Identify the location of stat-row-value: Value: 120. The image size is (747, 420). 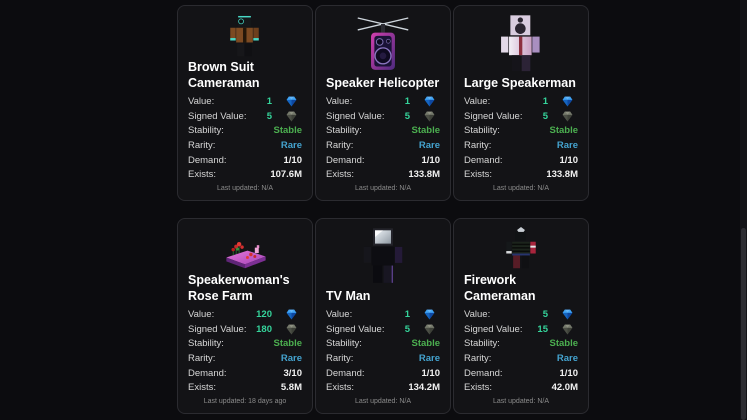
(245, 314).